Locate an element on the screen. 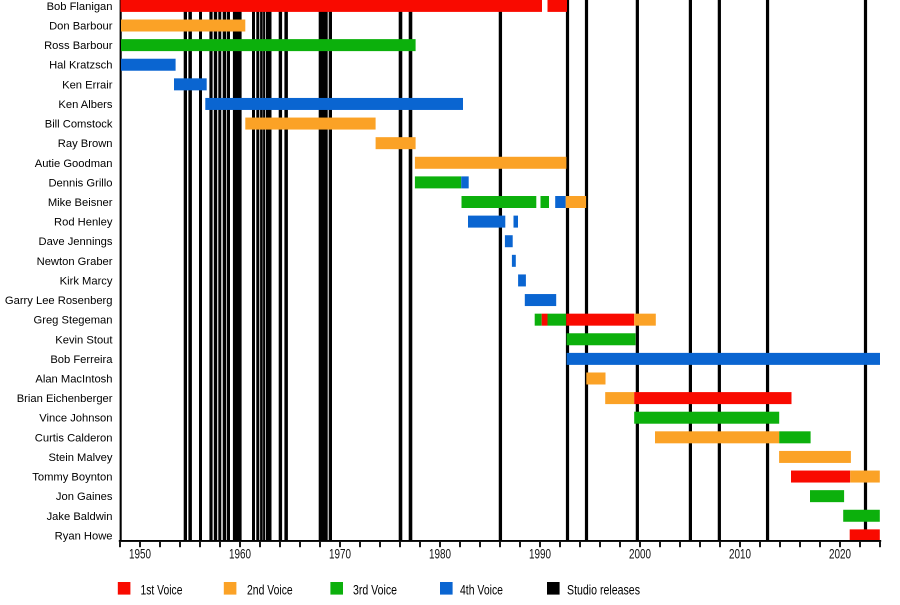  svg-text: Stein Malvey is located at coordinates (80, 458).